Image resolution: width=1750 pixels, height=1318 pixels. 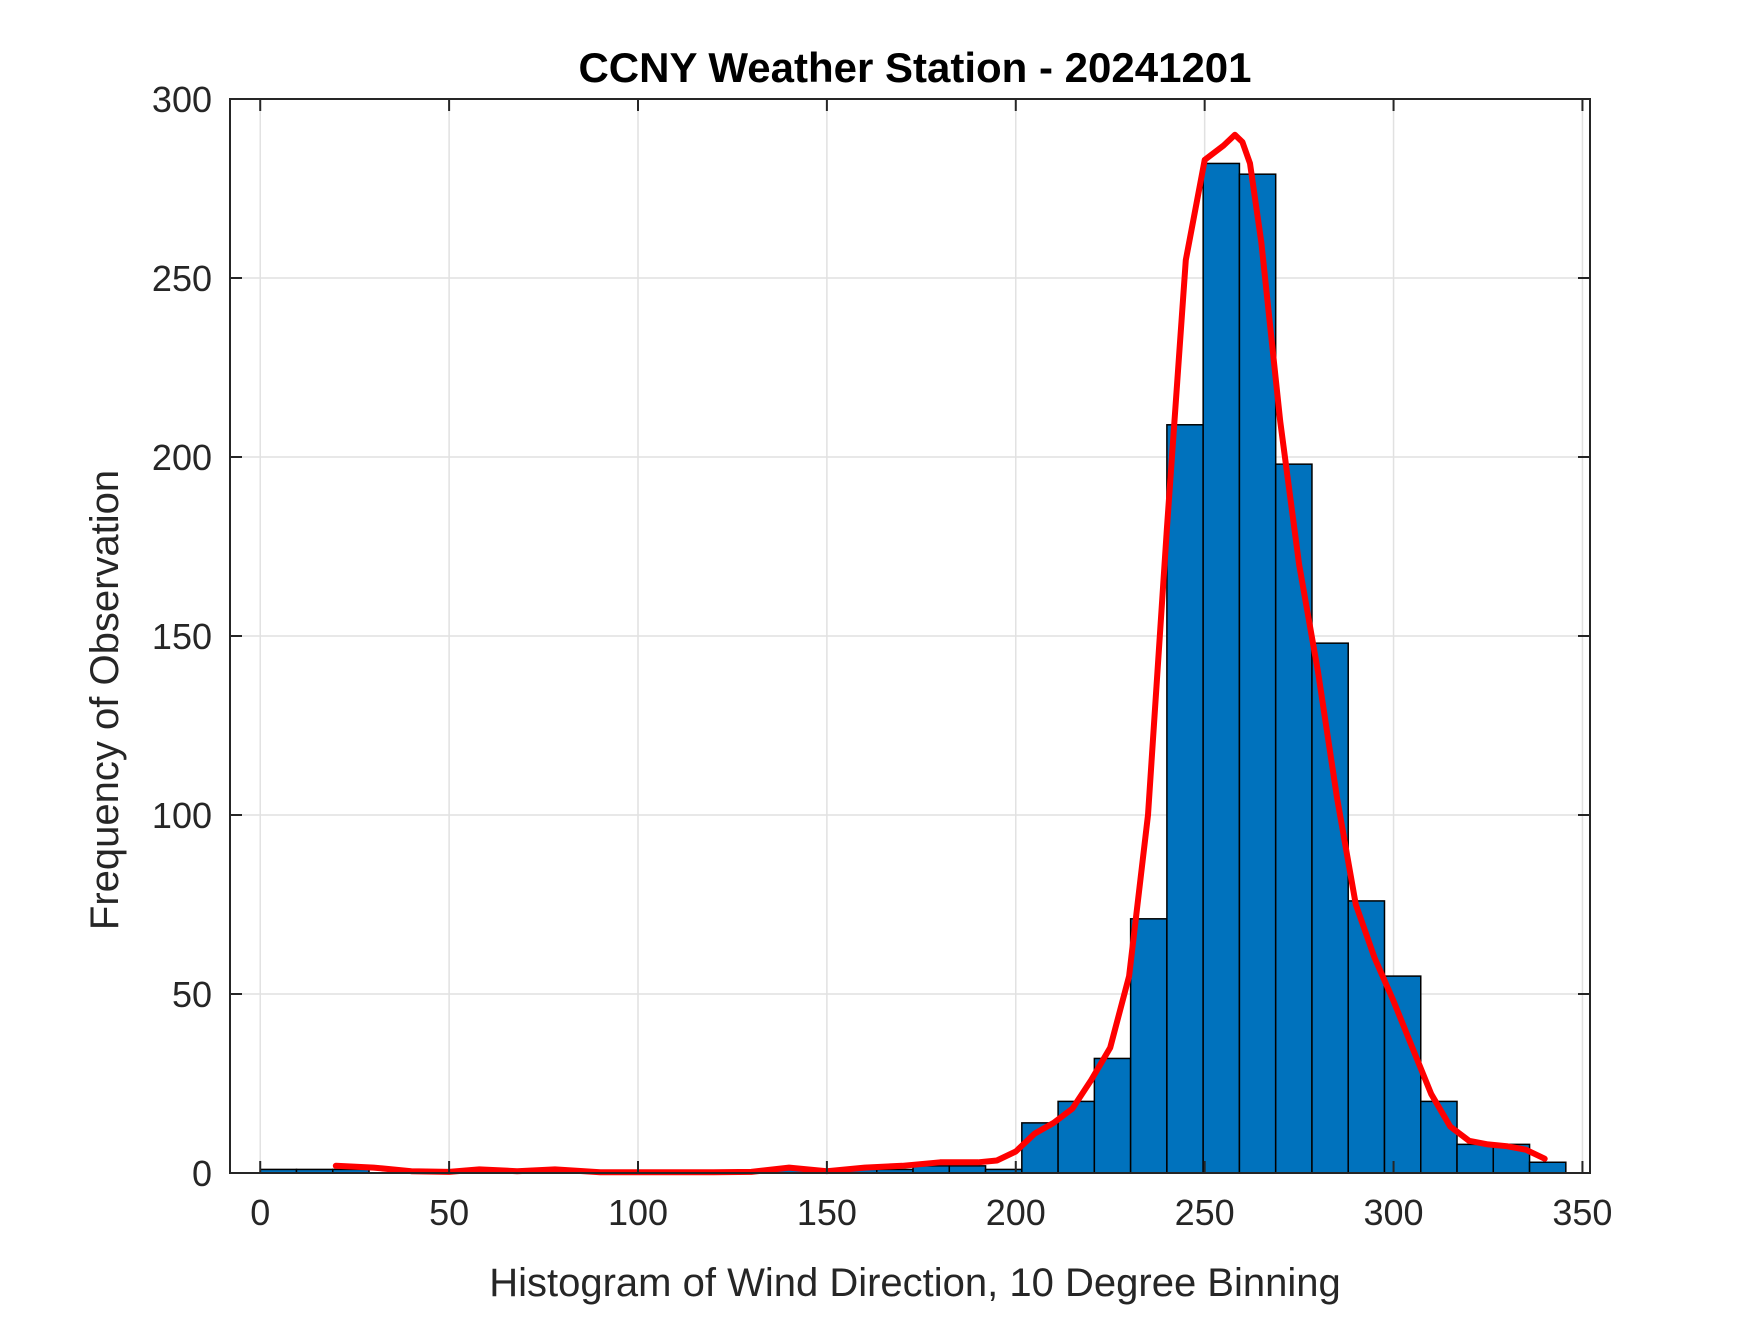 What do you see at coordinates (202, 1173) in the screenshot?
I see `y-tick-label: 0` at bounding box center [202, 1173].